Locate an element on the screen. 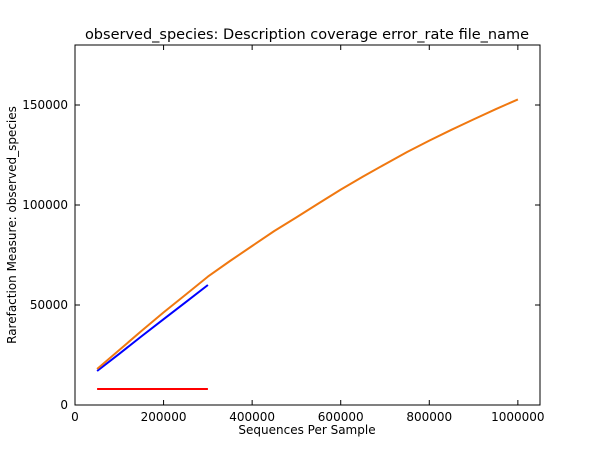  x-tick-label-0: 0 is located at coordinates (75, 417).